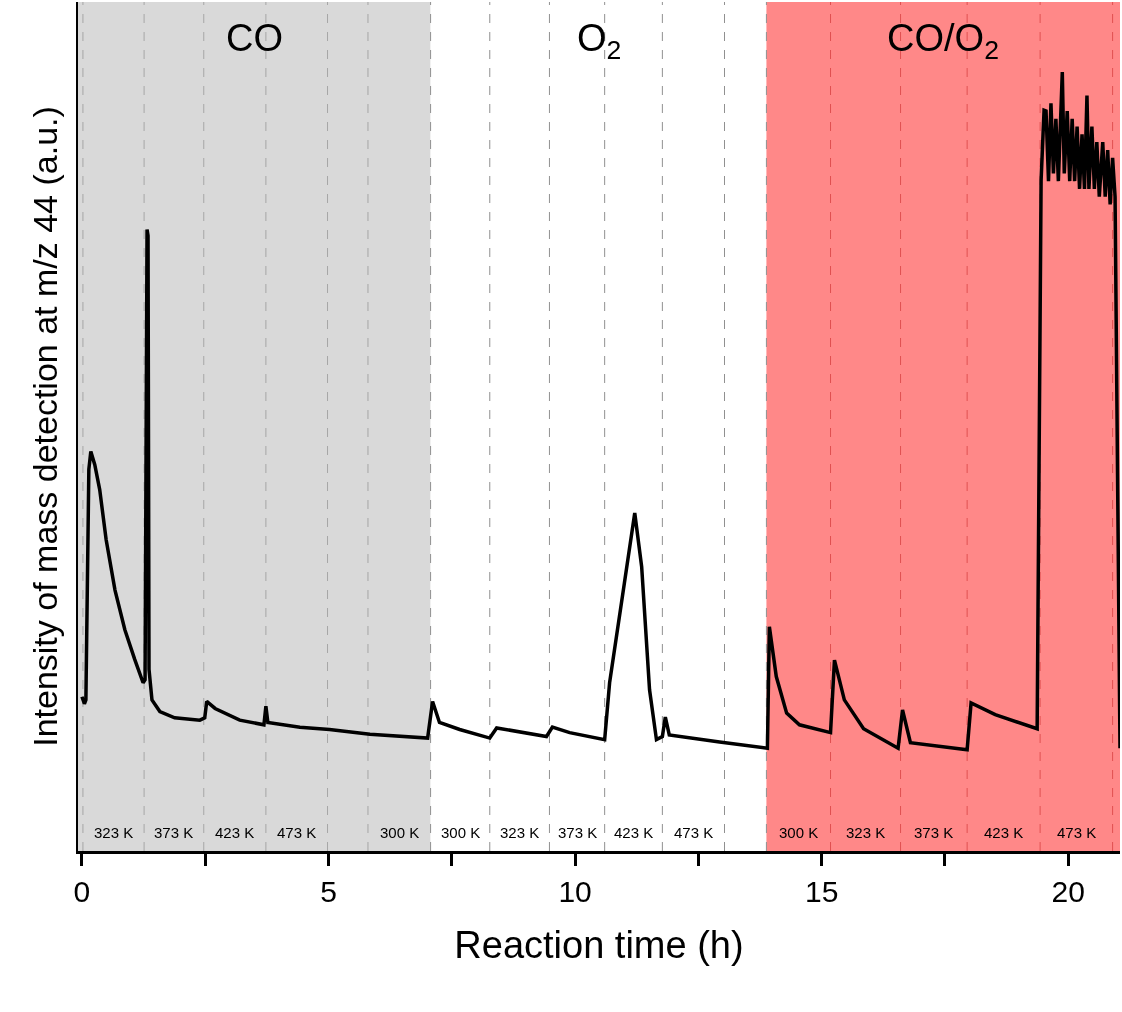 The image size is (1122, 1012). Describe the element at coordinates (599, 945) in the screenshot. I see `x-axis-title: Reaction time (h)` at that location.